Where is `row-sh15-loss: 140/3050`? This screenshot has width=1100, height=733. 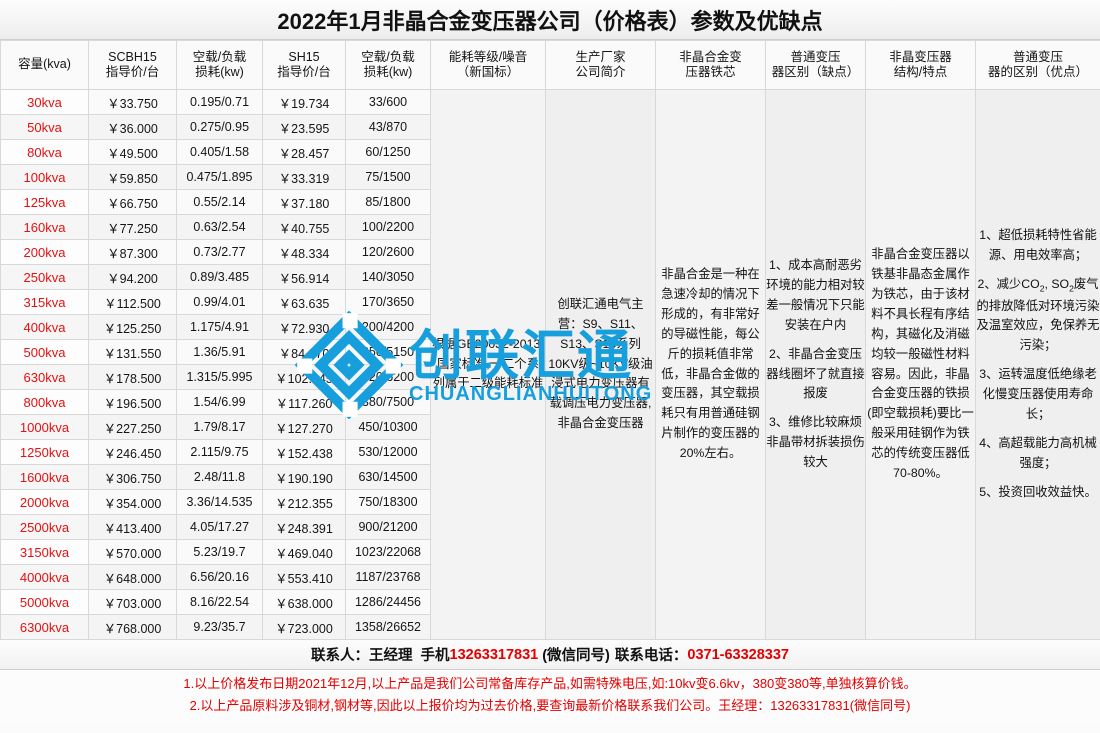
row-sh15-loss: 140/3050 is located at coordinates (388, 277).